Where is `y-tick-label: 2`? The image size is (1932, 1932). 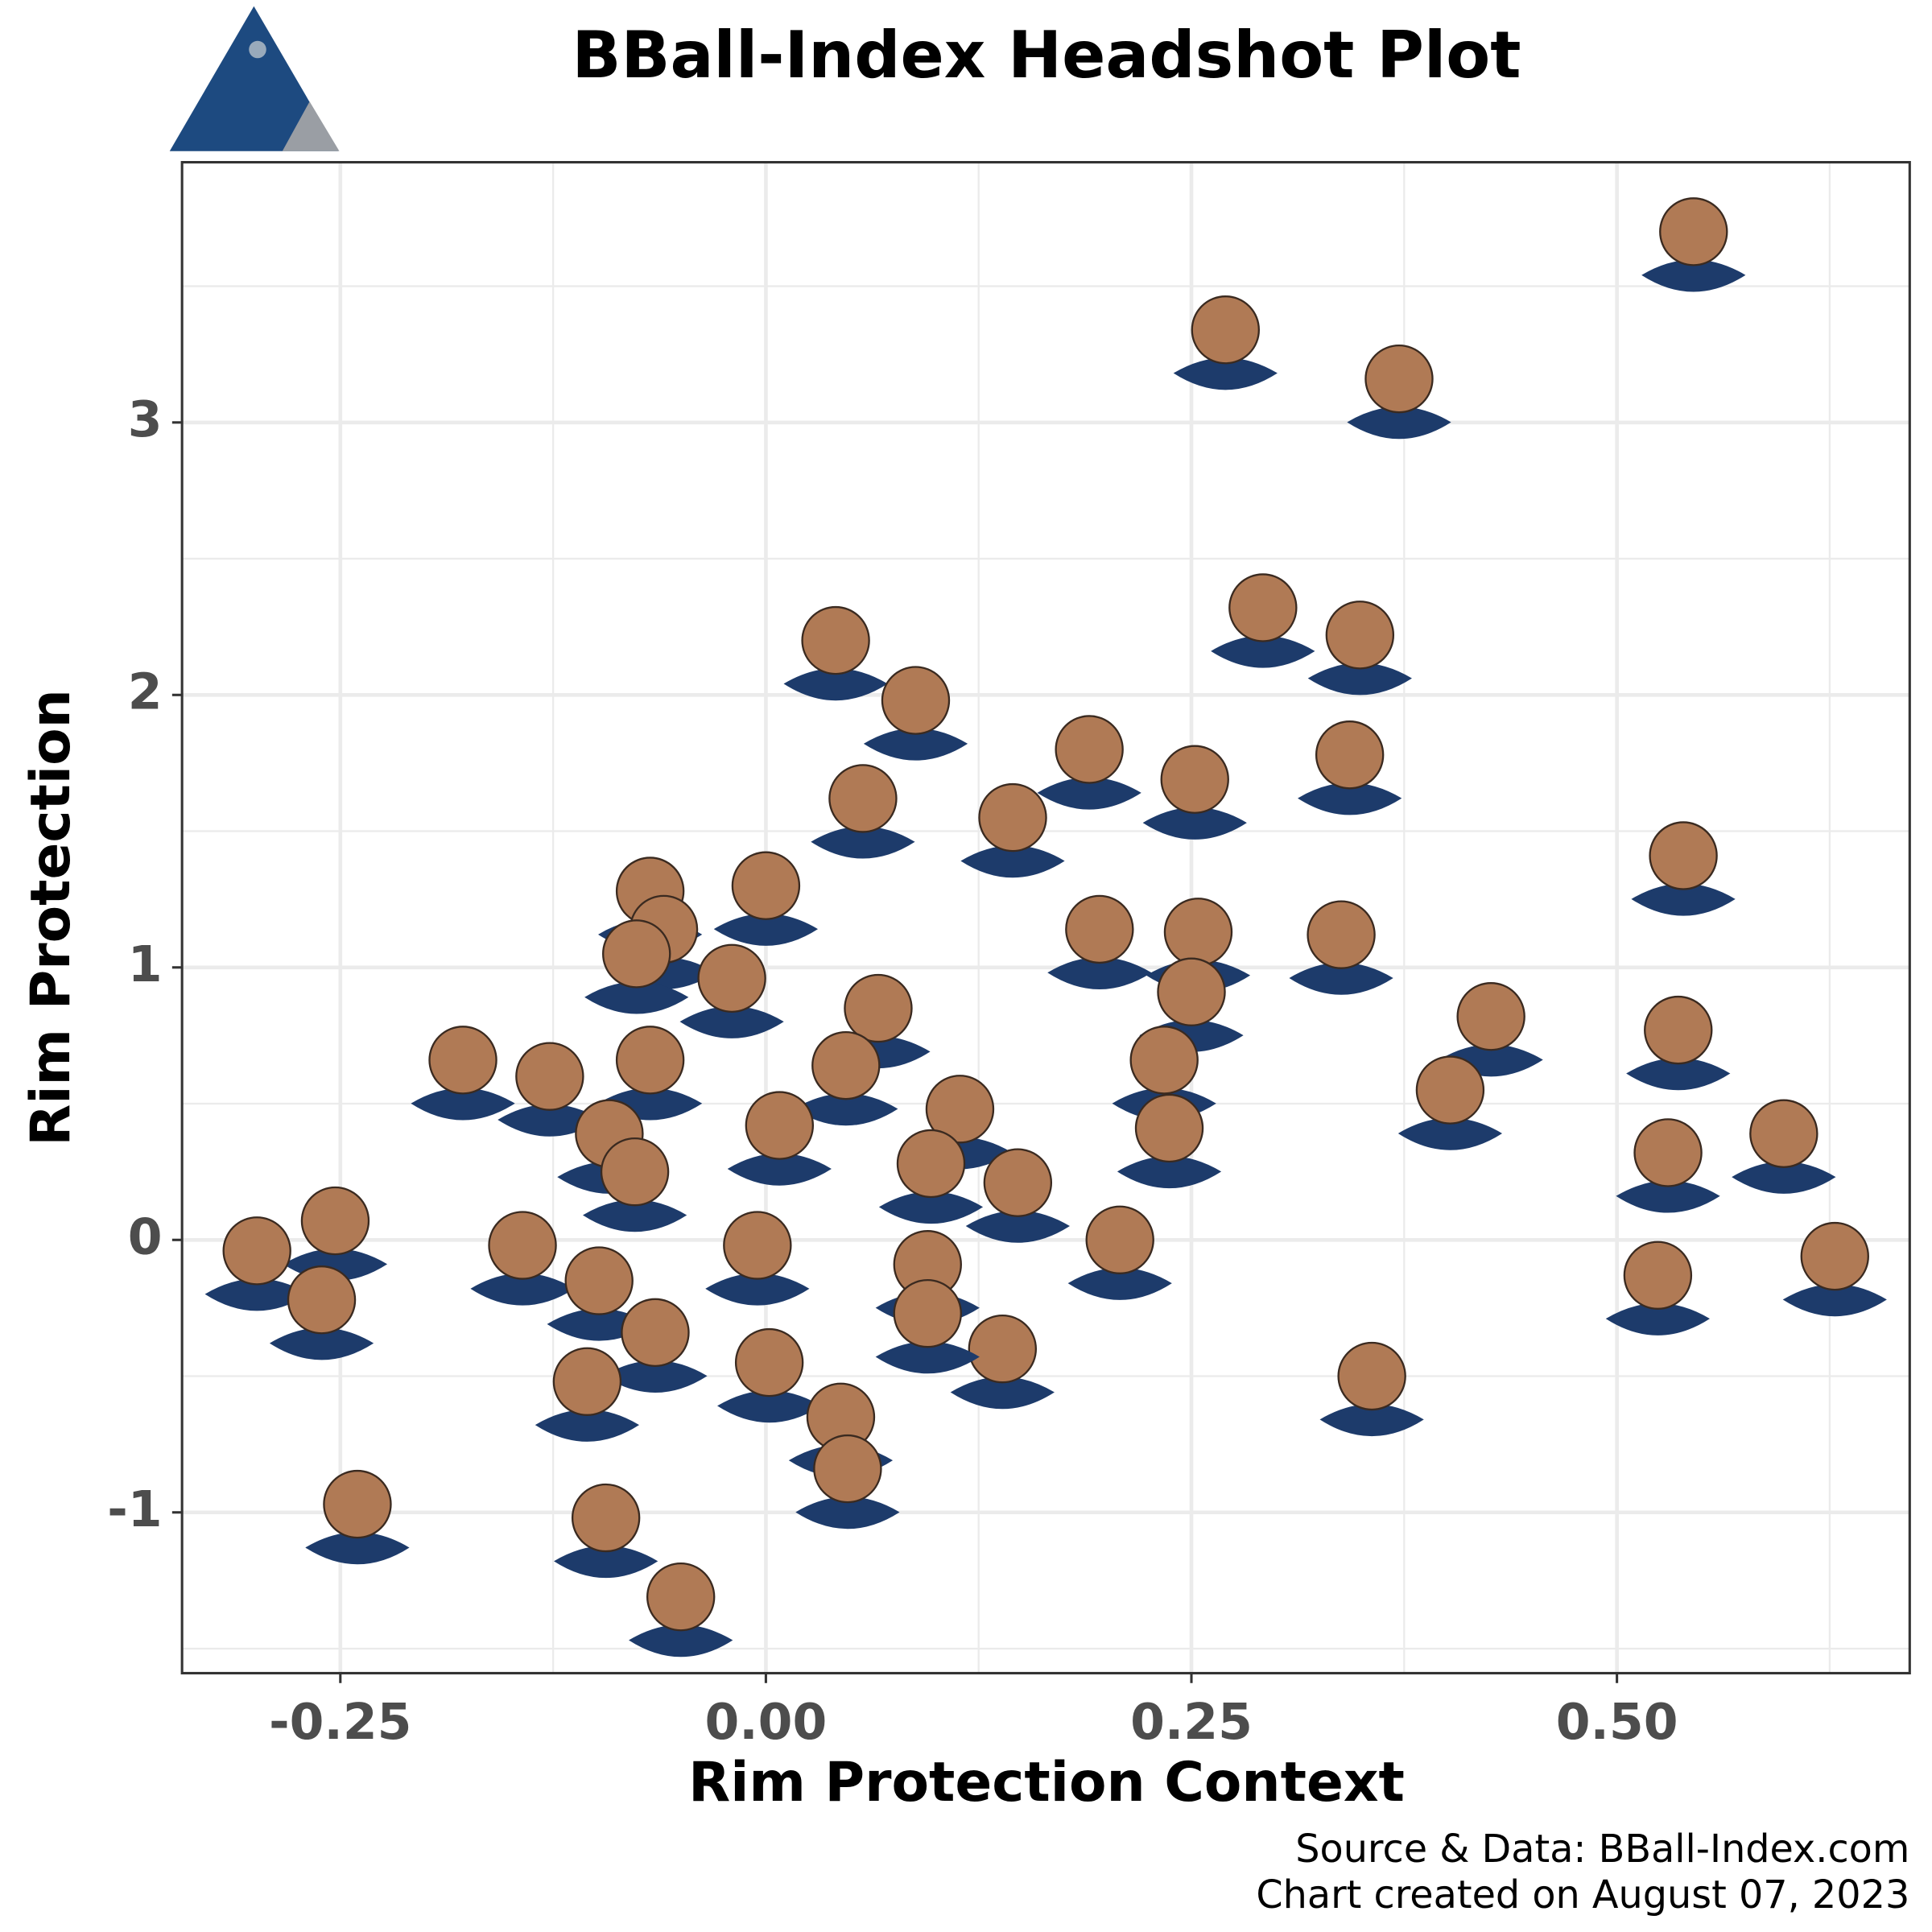
y-tick-label: 2 is located at coordinates (145, 691).